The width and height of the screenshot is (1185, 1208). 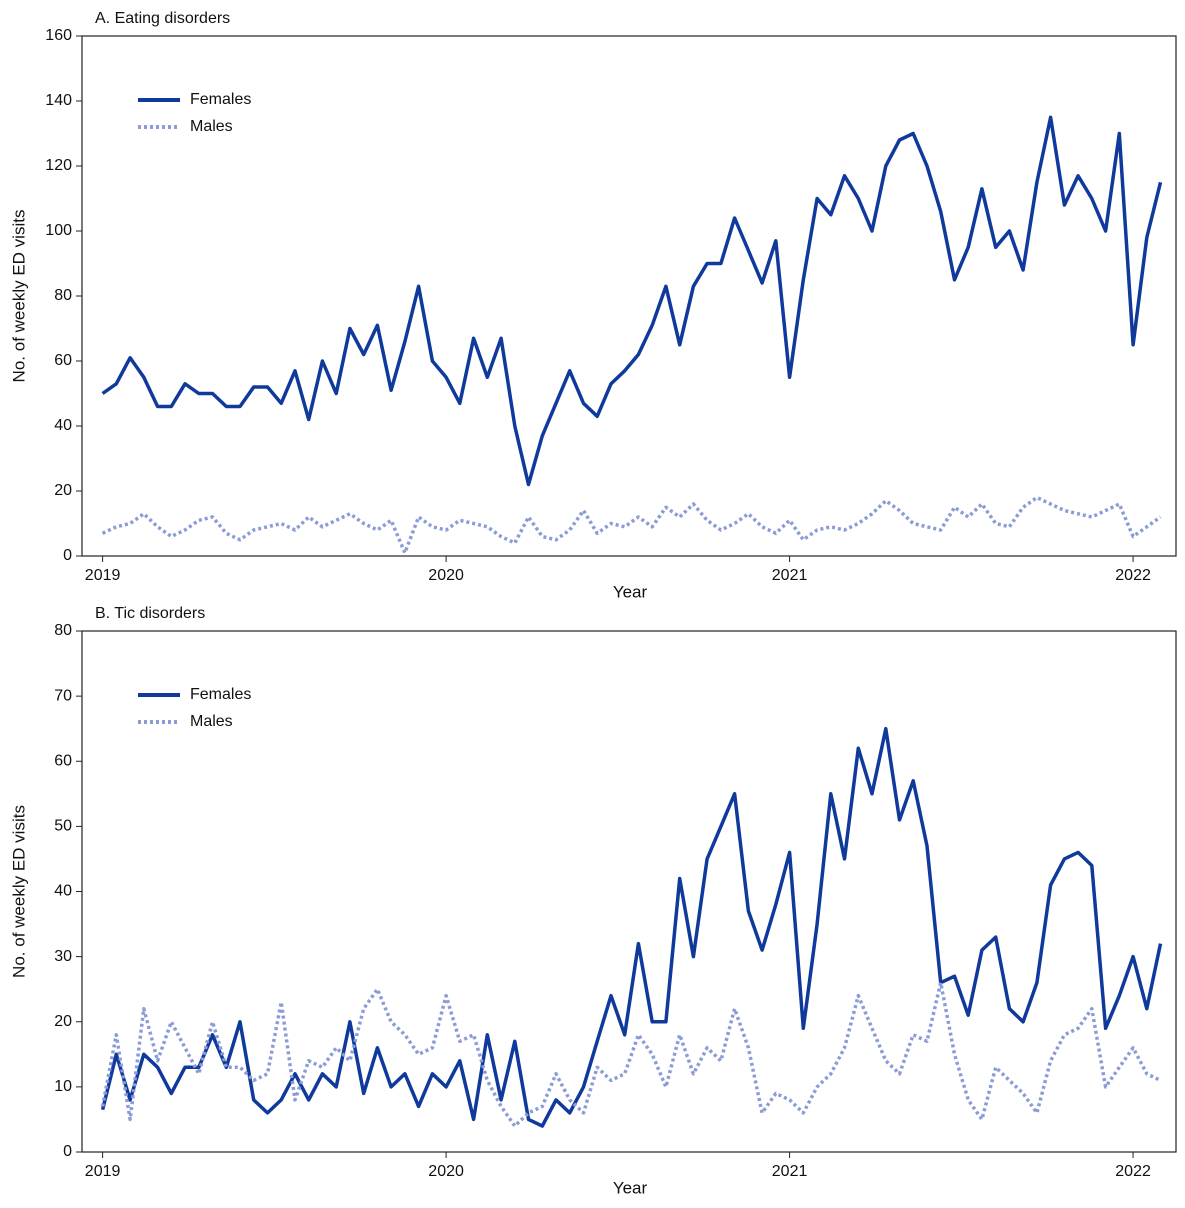 I want to click on y-tick-label: 10, so click(x=63, y=1086).